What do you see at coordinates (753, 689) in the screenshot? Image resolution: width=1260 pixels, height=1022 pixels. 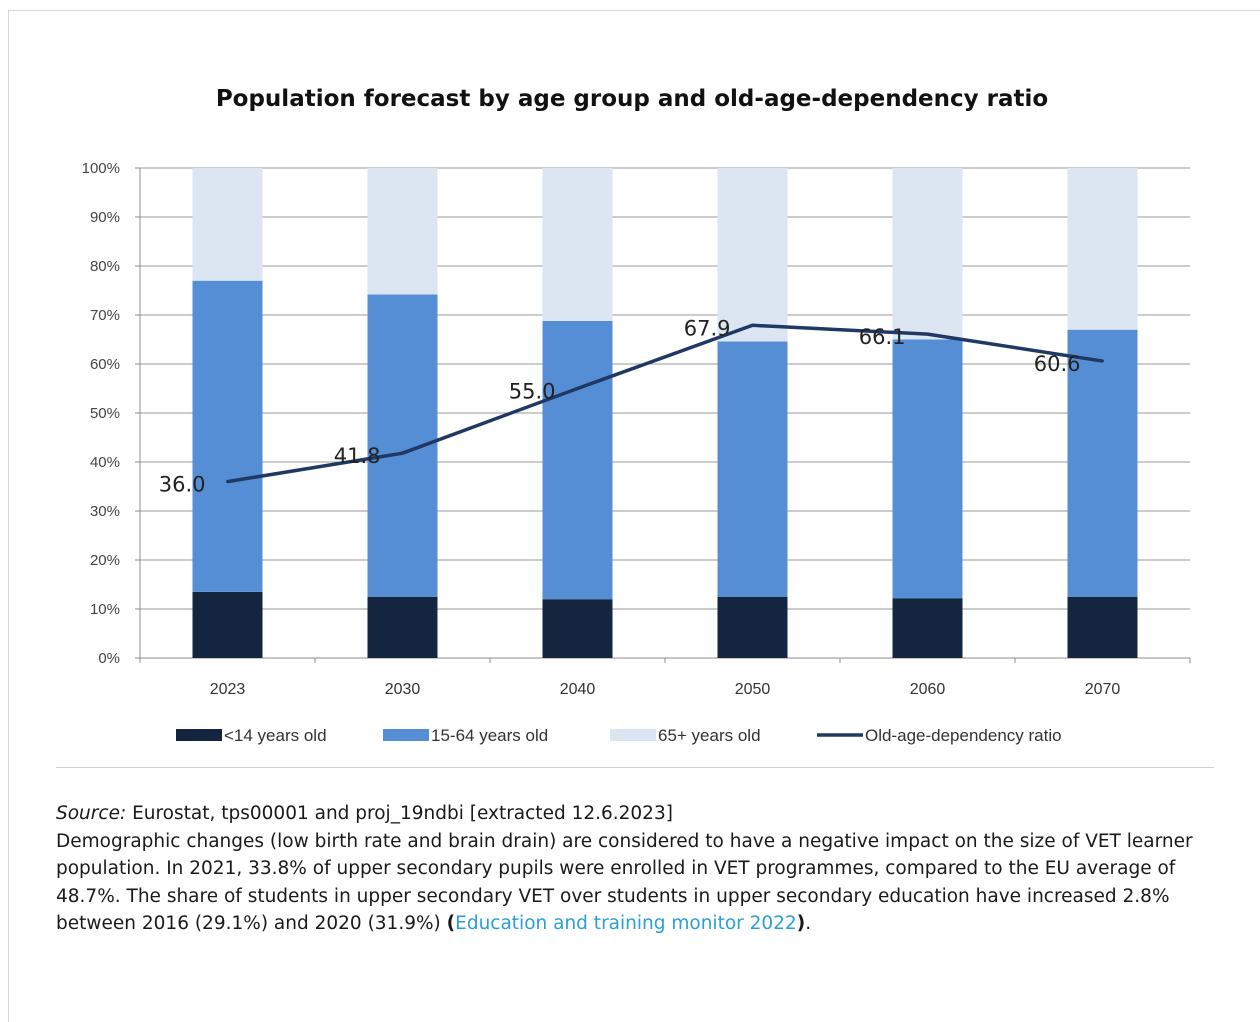 I see `x-tick-label: 2050` at bounding box center [753, 689].